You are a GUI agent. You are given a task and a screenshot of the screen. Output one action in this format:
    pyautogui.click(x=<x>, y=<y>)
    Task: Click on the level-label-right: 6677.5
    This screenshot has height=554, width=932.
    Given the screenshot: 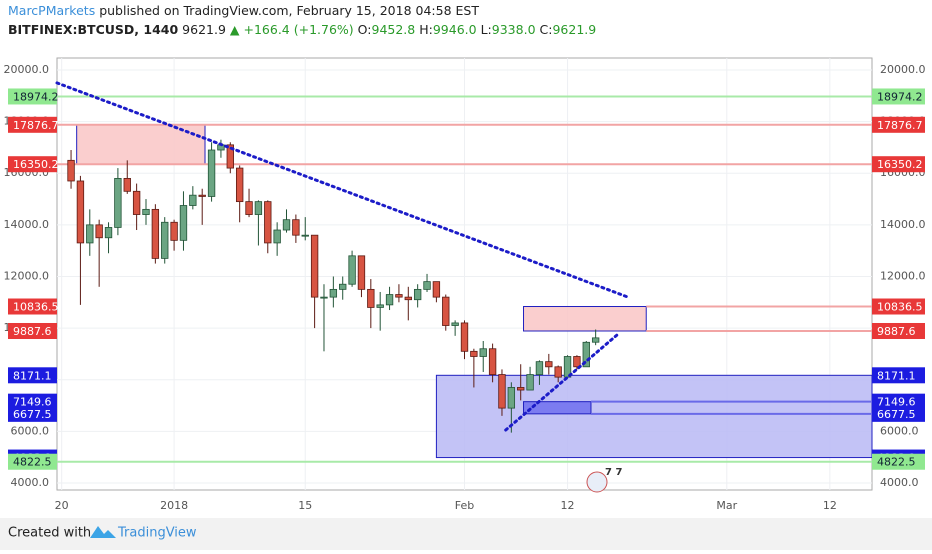 What is the action you would take?
    pyautogui.click(x=896, y=414)
    